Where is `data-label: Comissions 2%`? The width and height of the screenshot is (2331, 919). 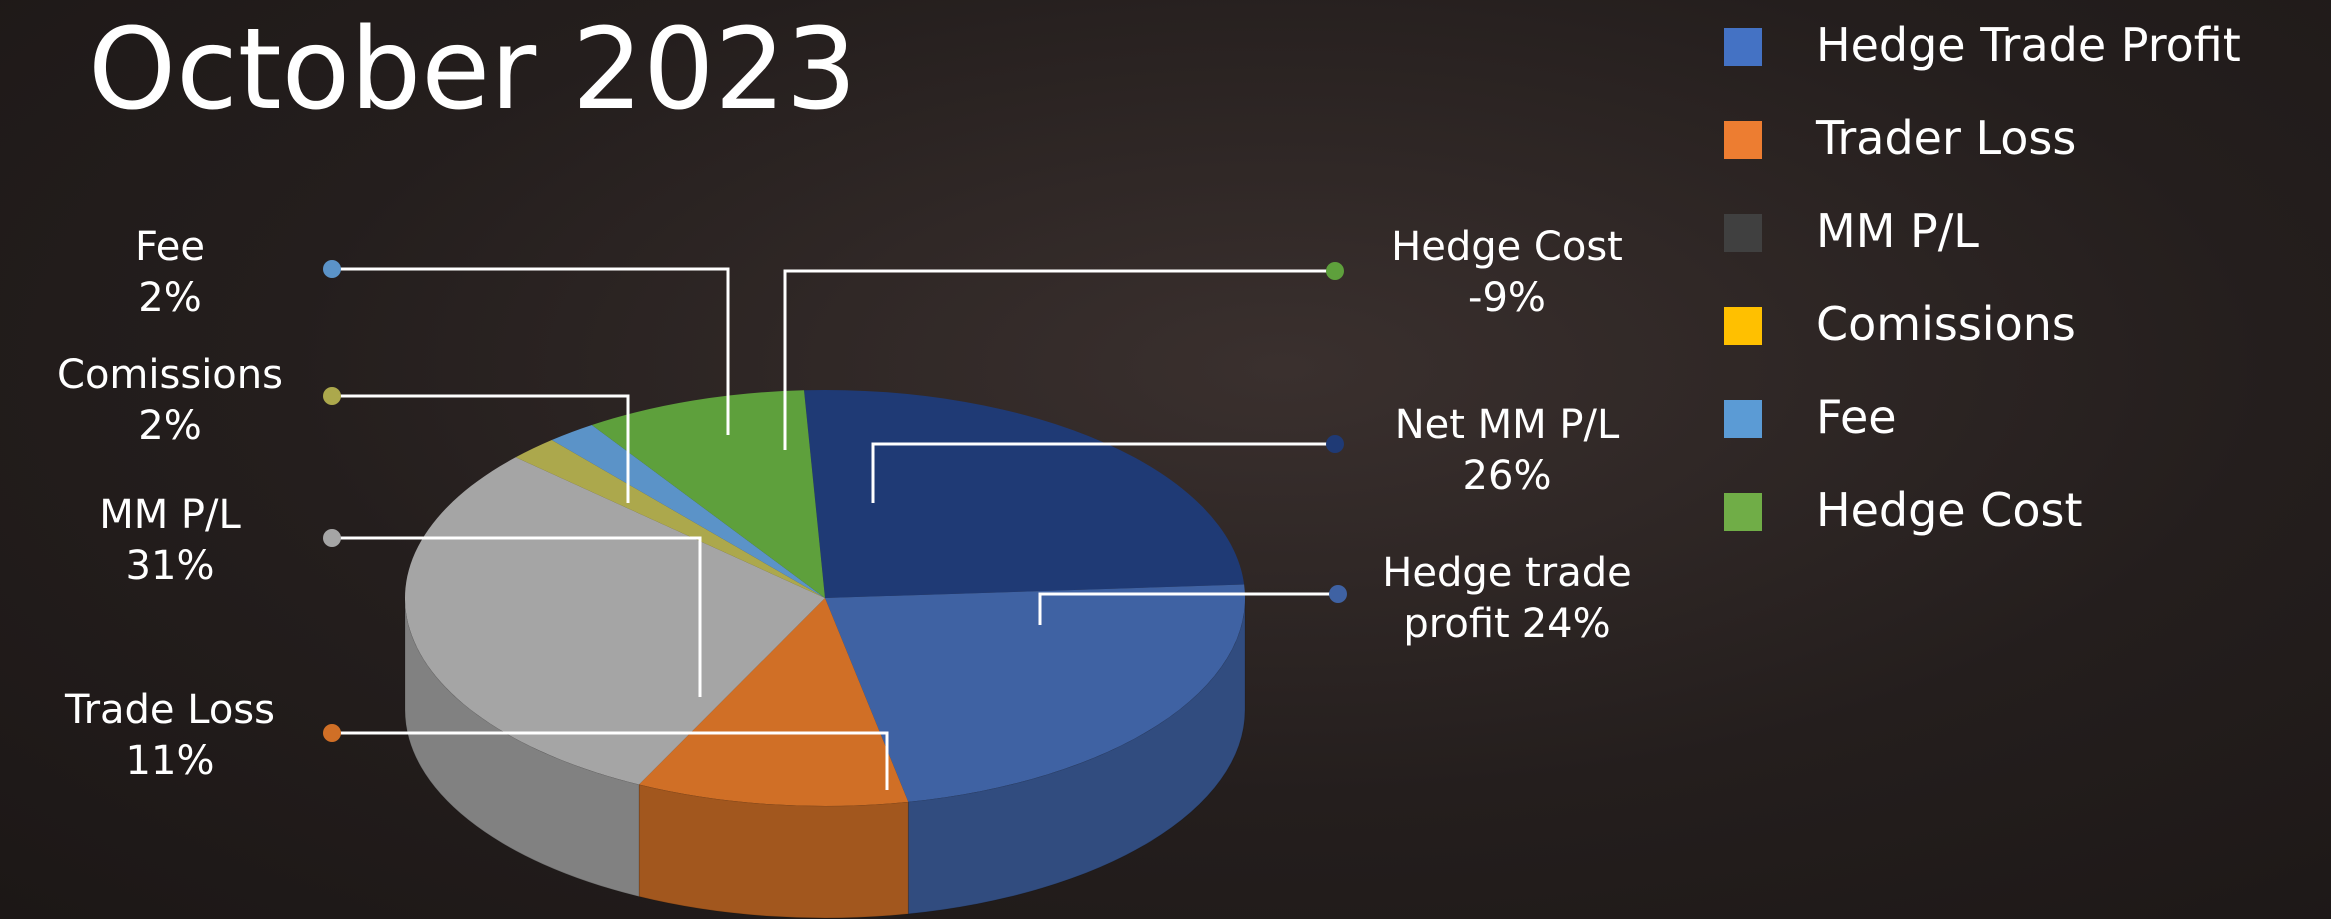
data-label: Comissions 2% is located at coordinates (170, 401).